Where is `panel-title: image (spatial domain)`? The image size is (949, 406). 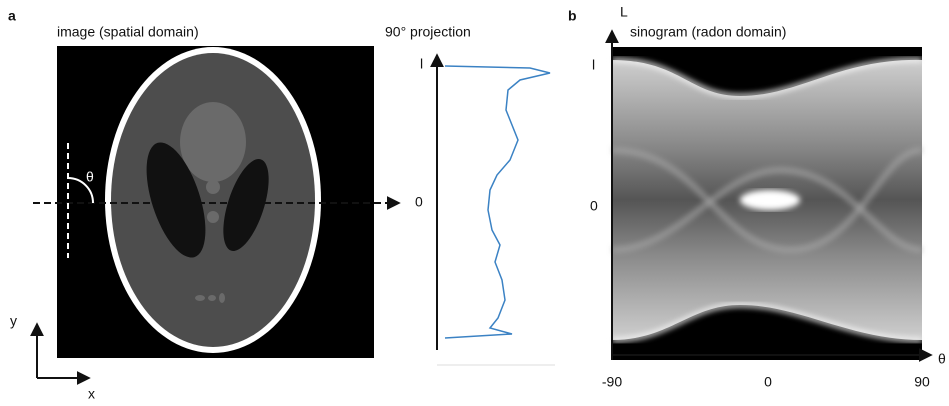 panel-title: image (spatial domain) is located at coordinates (128, 32).